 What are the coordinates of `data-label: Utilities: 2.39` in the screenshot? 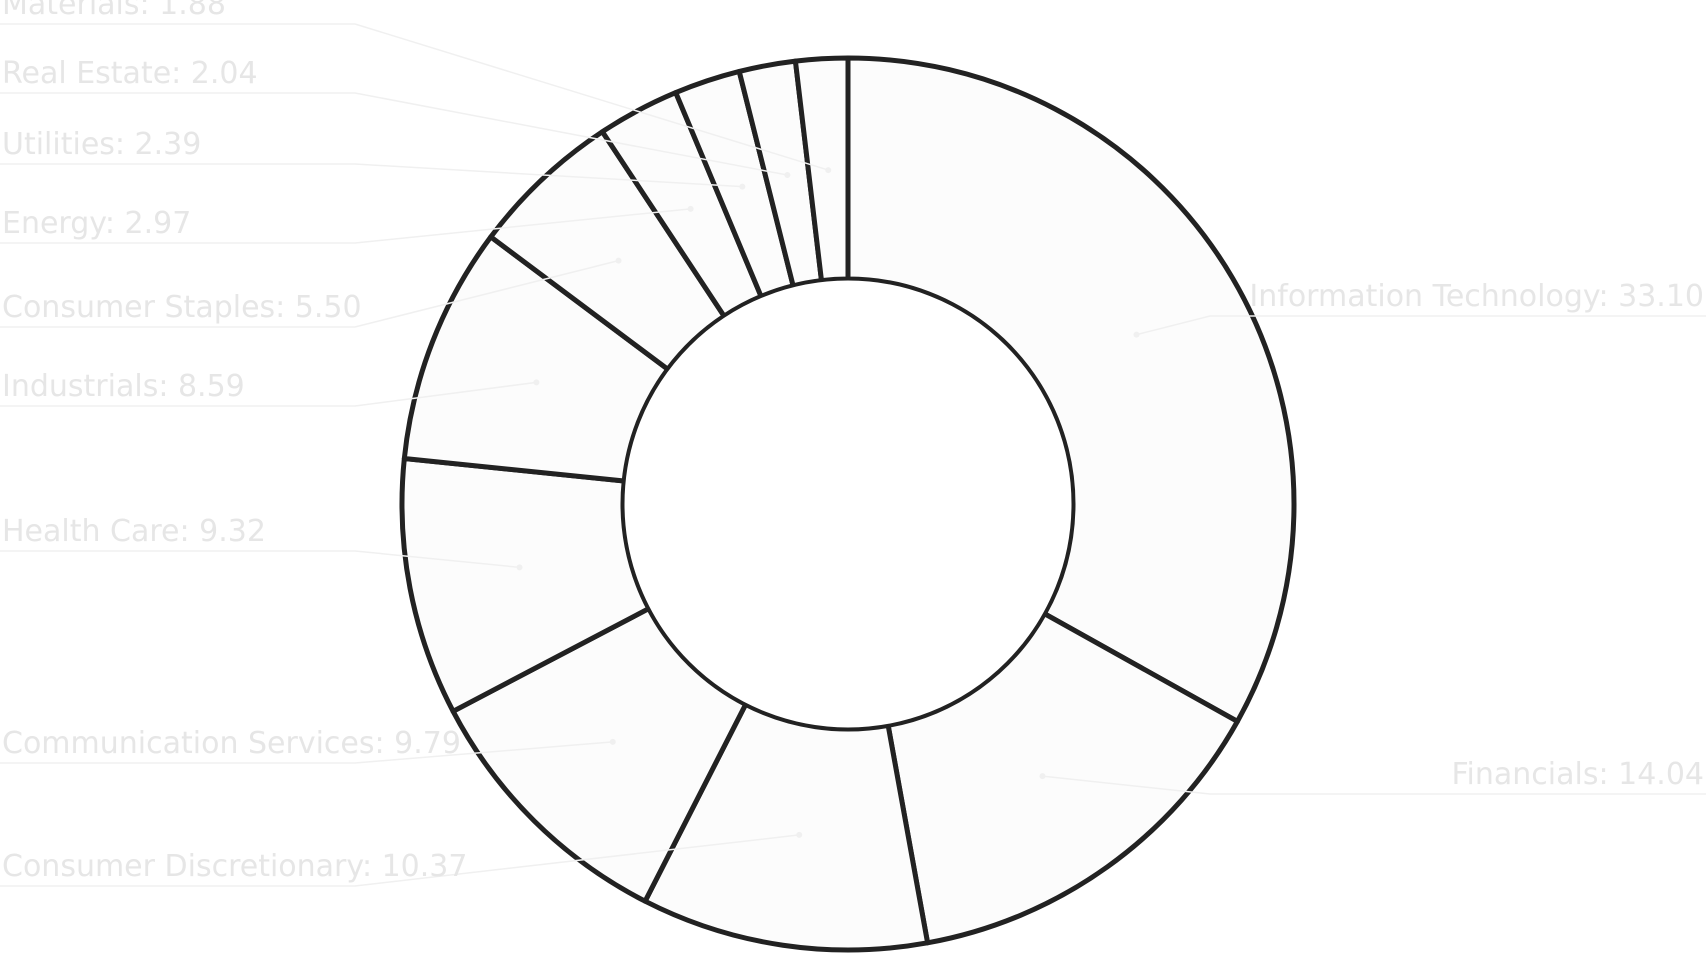 It's located at (101, 144).